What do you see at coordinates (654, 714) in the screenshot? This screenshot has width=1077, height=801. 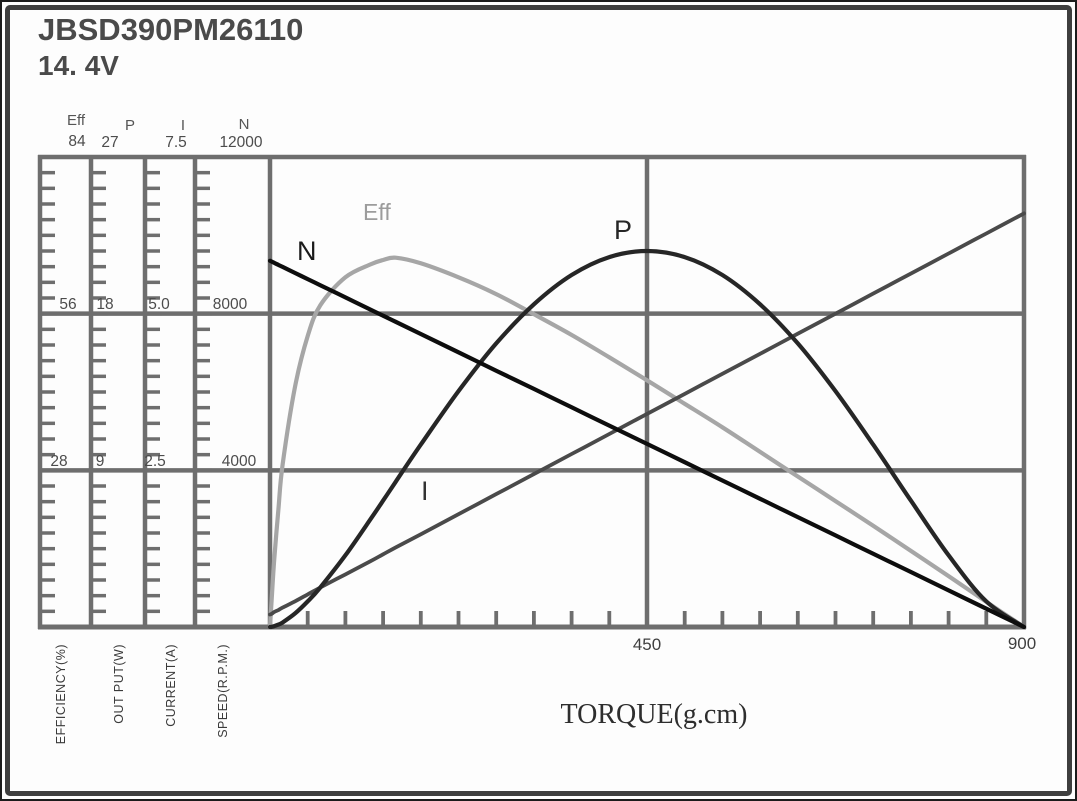 I see `x-axis-title: TORQUE(g.cm)` at bounding box center [654, 714].